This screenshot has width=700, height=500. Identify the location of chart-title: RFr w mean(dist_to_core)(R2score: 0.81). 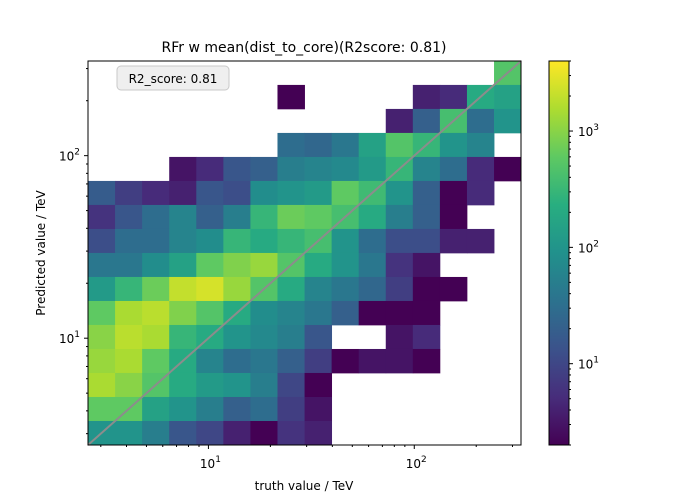
(304, 48).